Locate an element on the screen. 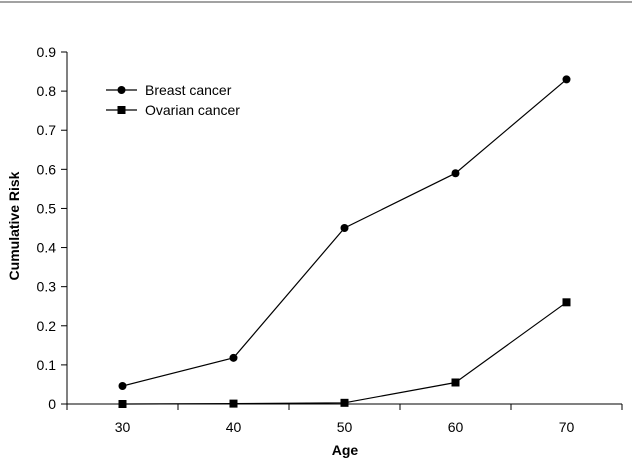 The height and width of the screenshot is (462, 632). legend-label: Ovarian cancer is located at coordinates (192, 110).